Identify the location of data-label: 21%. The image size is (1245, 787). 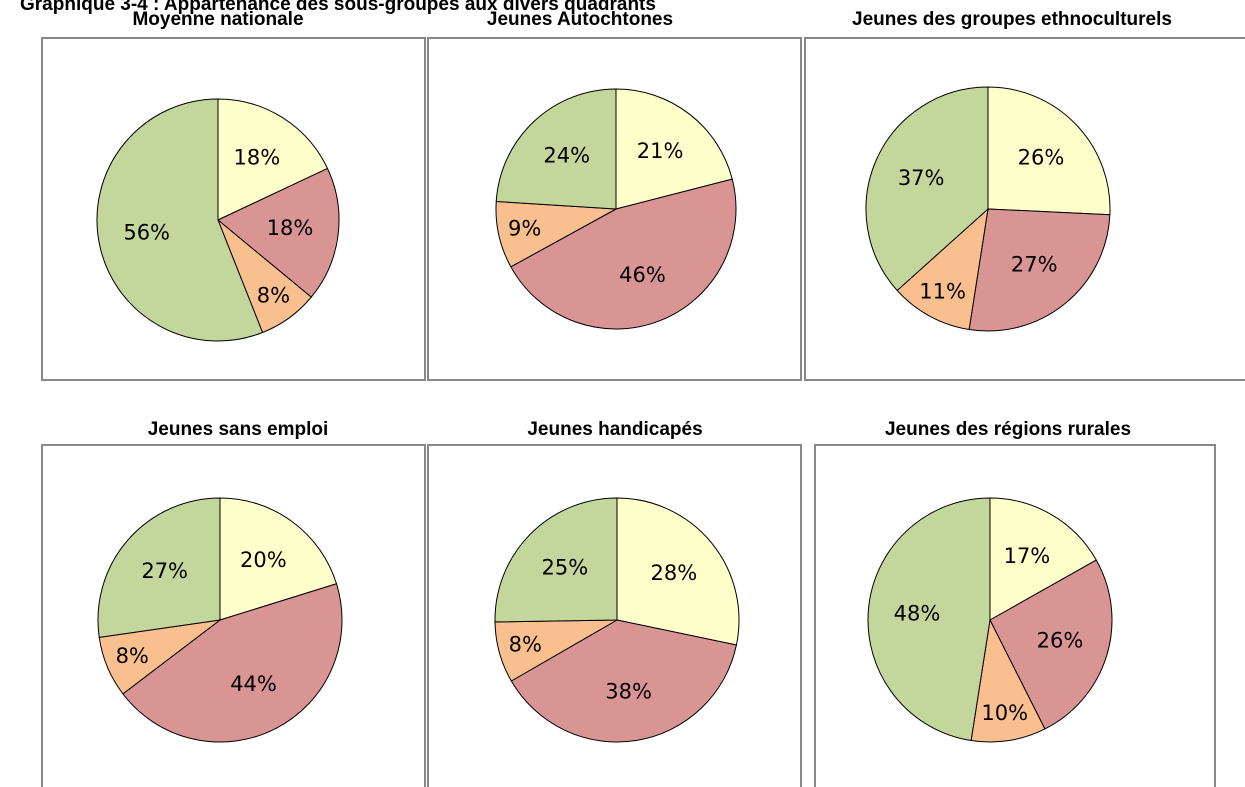
(660, 151).